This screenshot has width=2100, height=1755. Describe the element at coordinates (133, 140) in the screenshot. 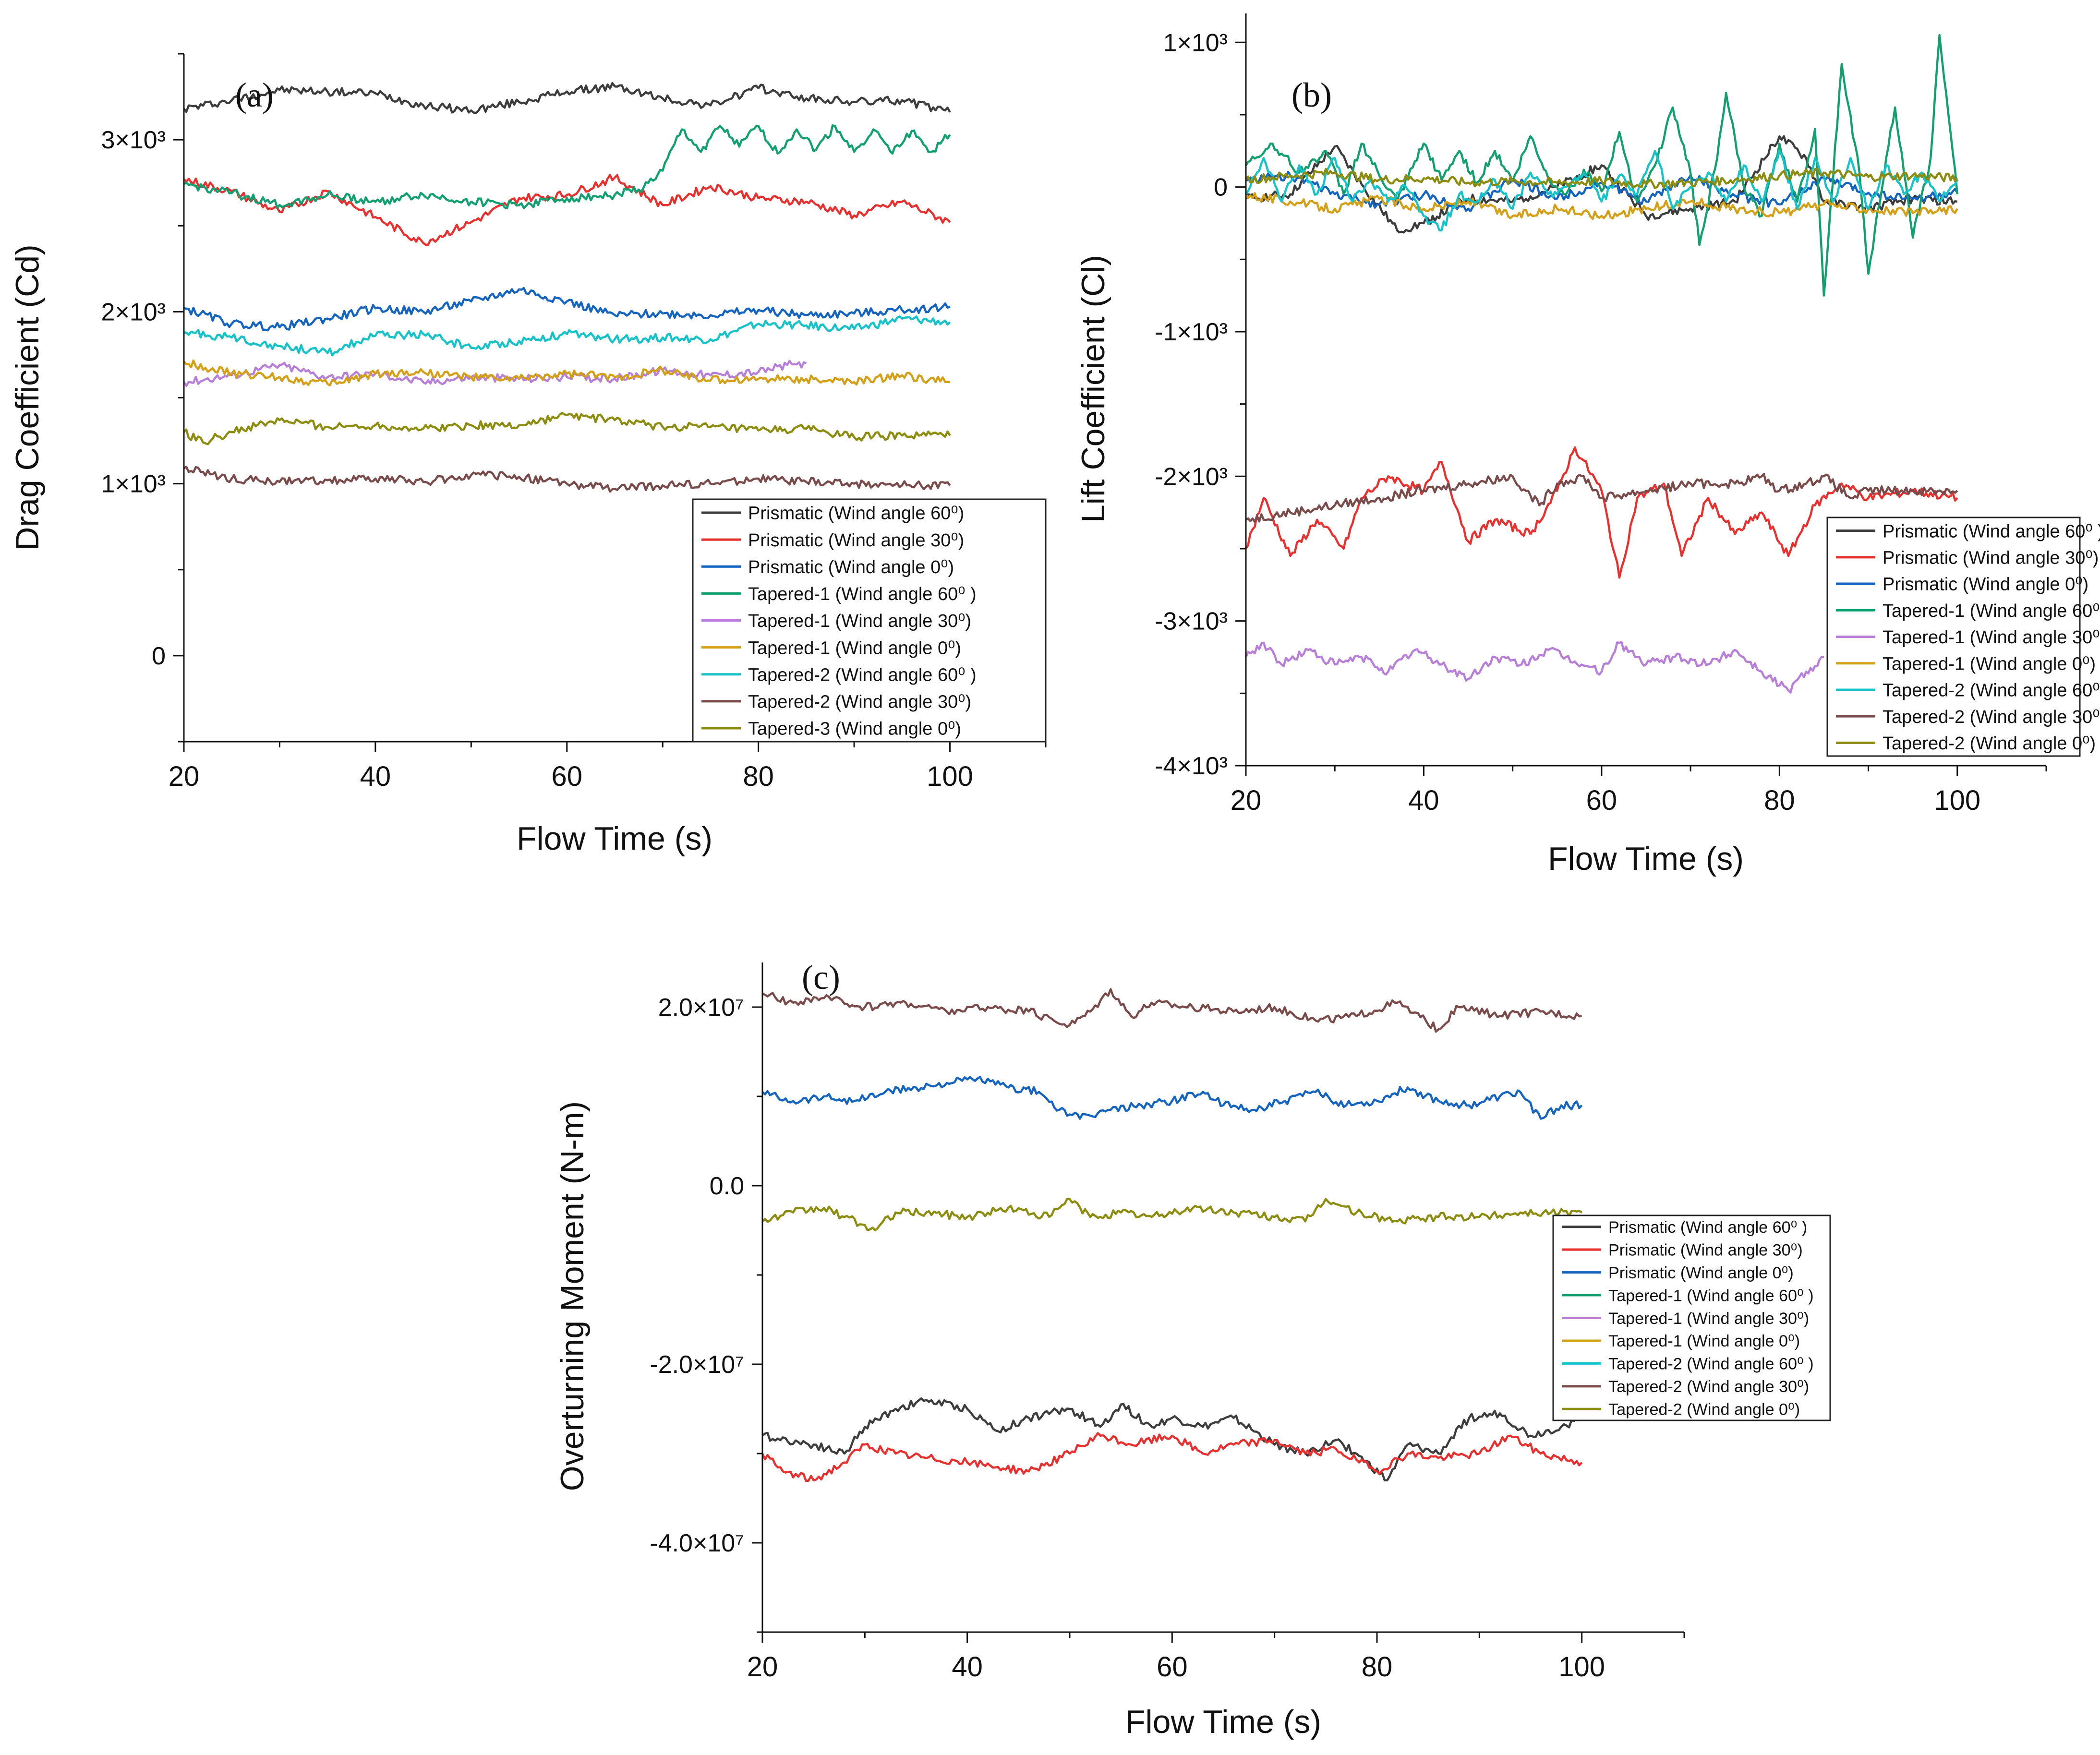

I see `y-tick-label: 3×10³` at that location.